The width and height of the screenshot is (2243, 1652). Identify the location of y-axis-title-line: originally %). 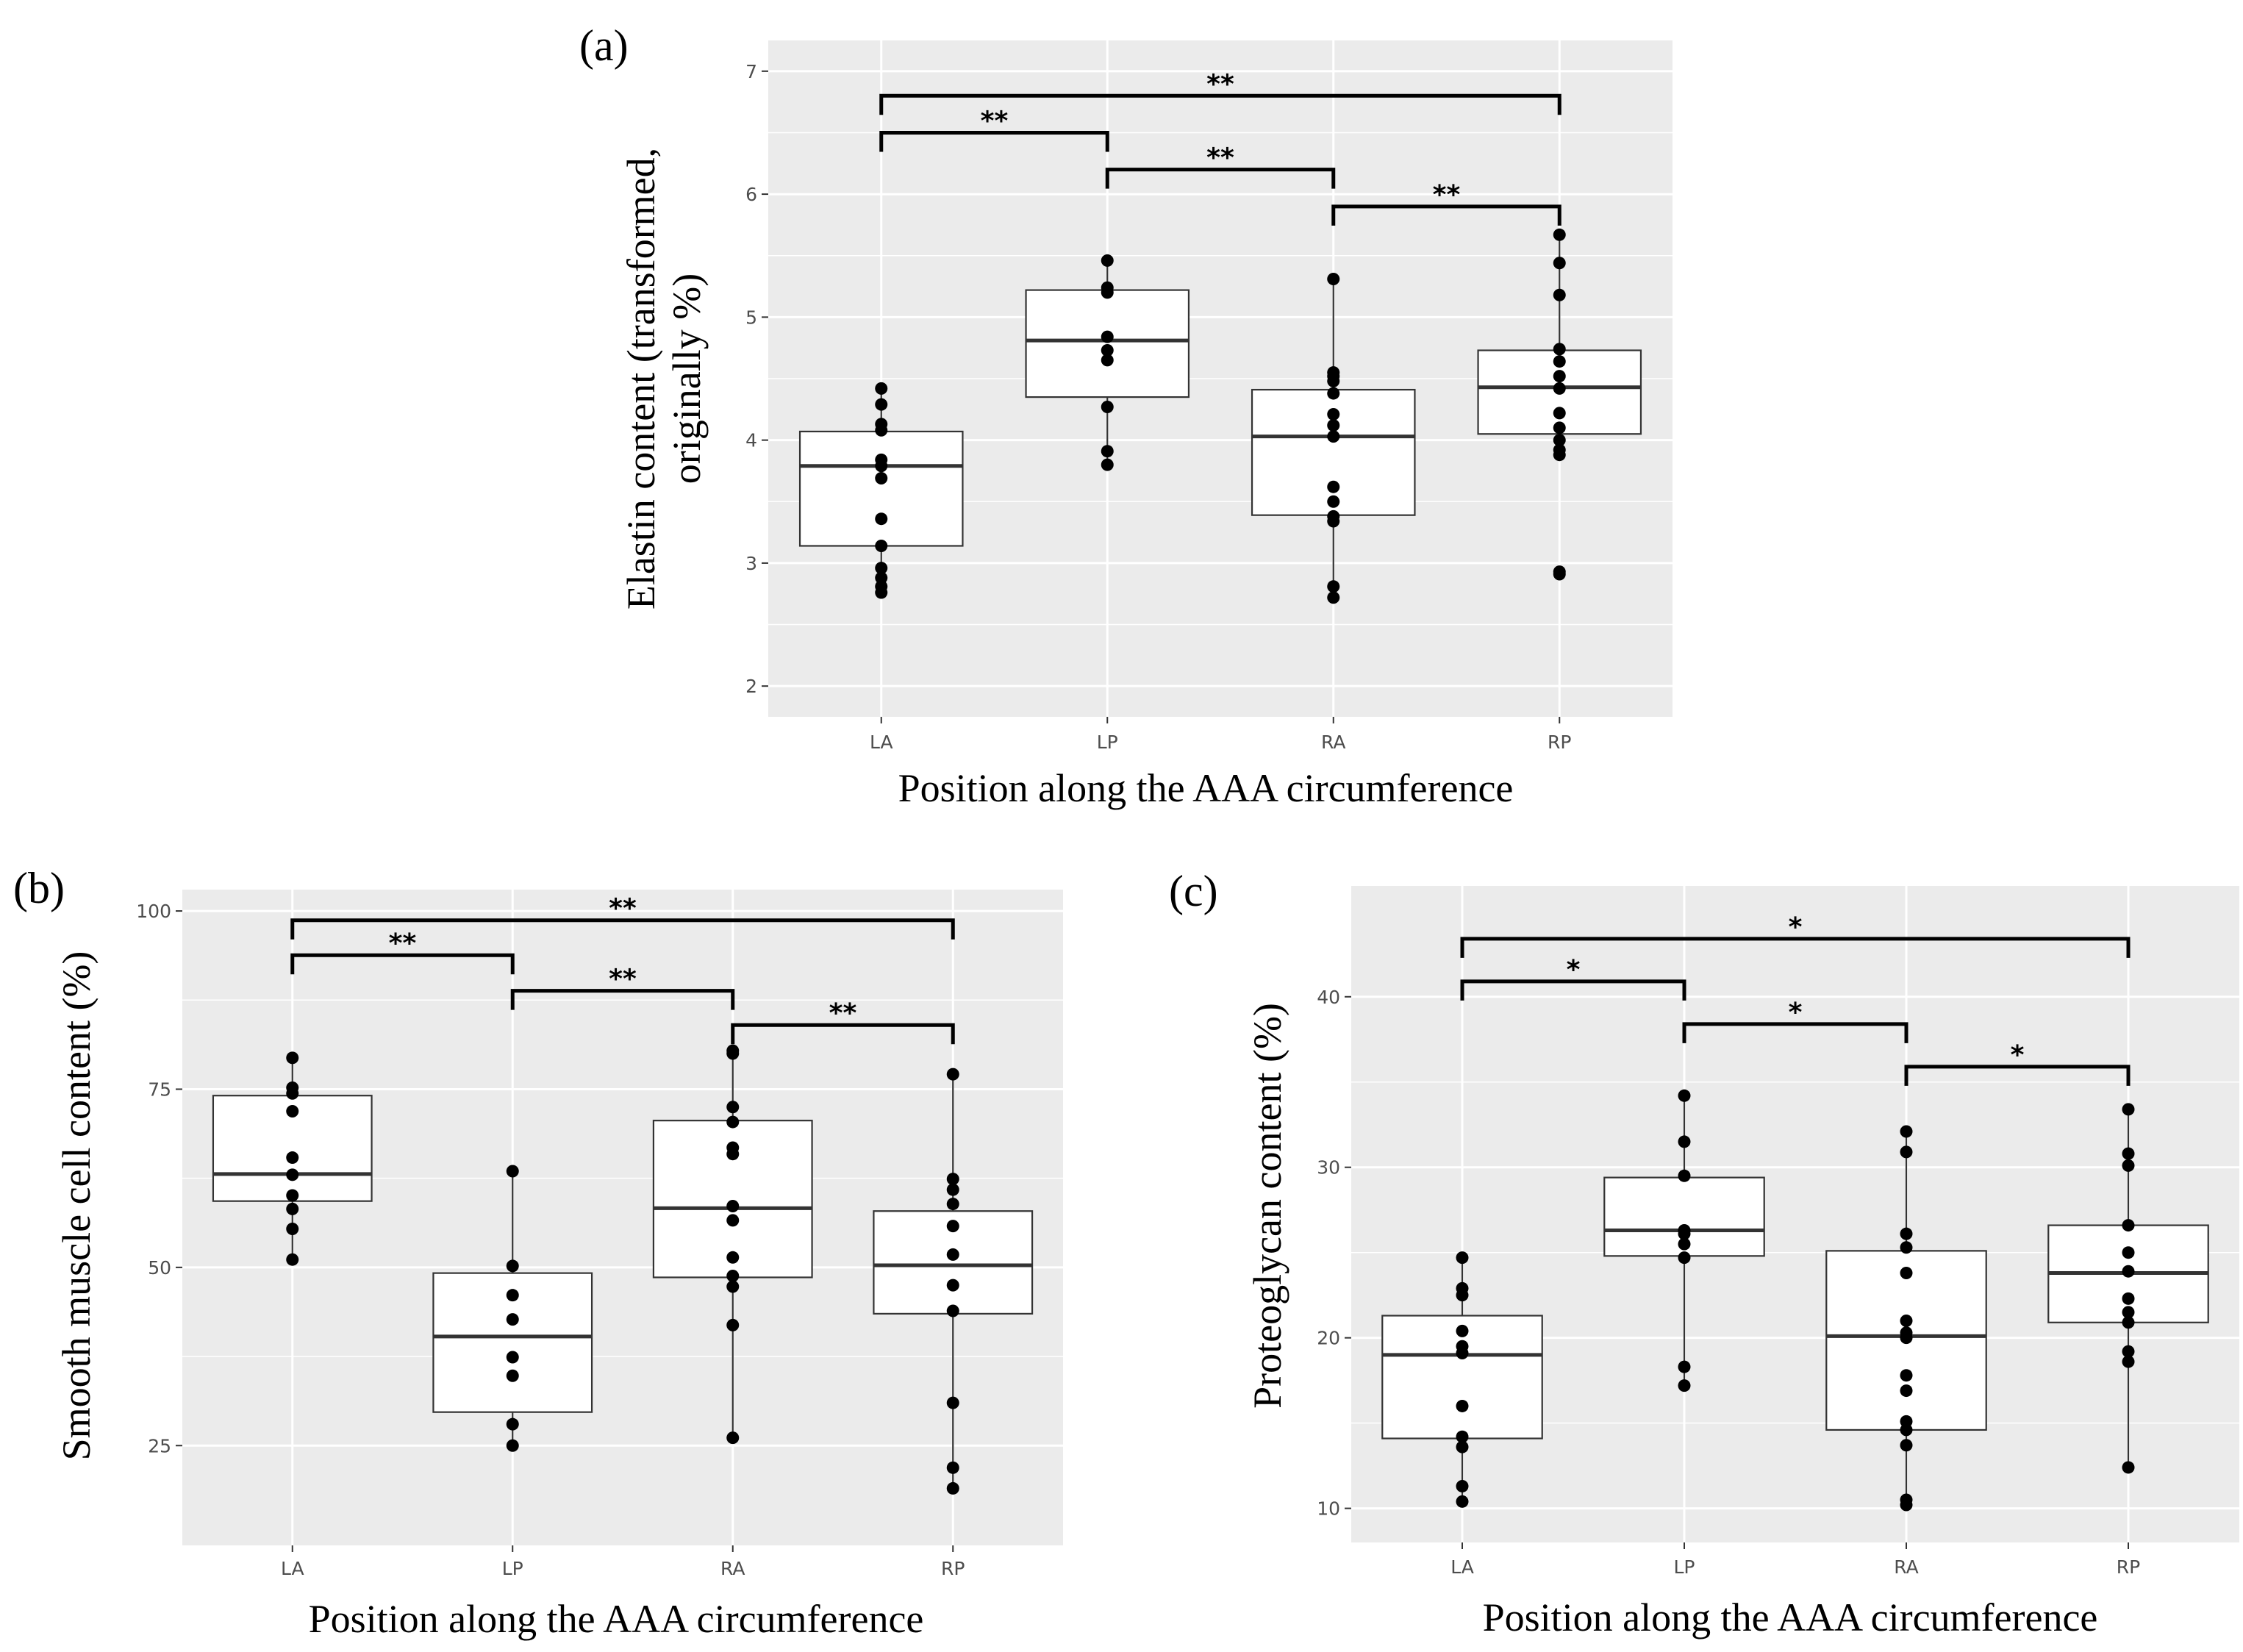
(687, 378).